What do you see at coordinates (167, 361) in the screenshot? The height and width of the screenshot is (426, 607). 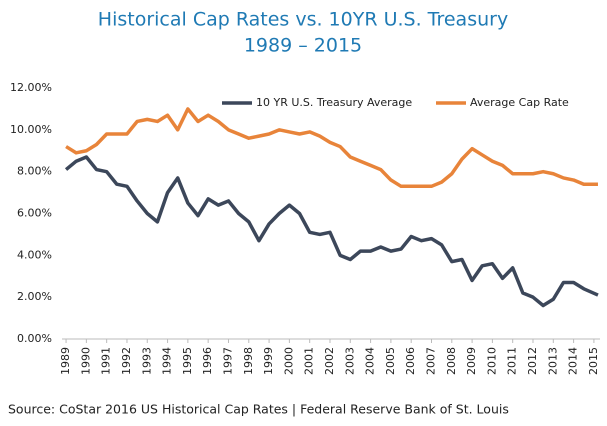 I see `x-tick-label: 1994` at bounding box center [167, 361].